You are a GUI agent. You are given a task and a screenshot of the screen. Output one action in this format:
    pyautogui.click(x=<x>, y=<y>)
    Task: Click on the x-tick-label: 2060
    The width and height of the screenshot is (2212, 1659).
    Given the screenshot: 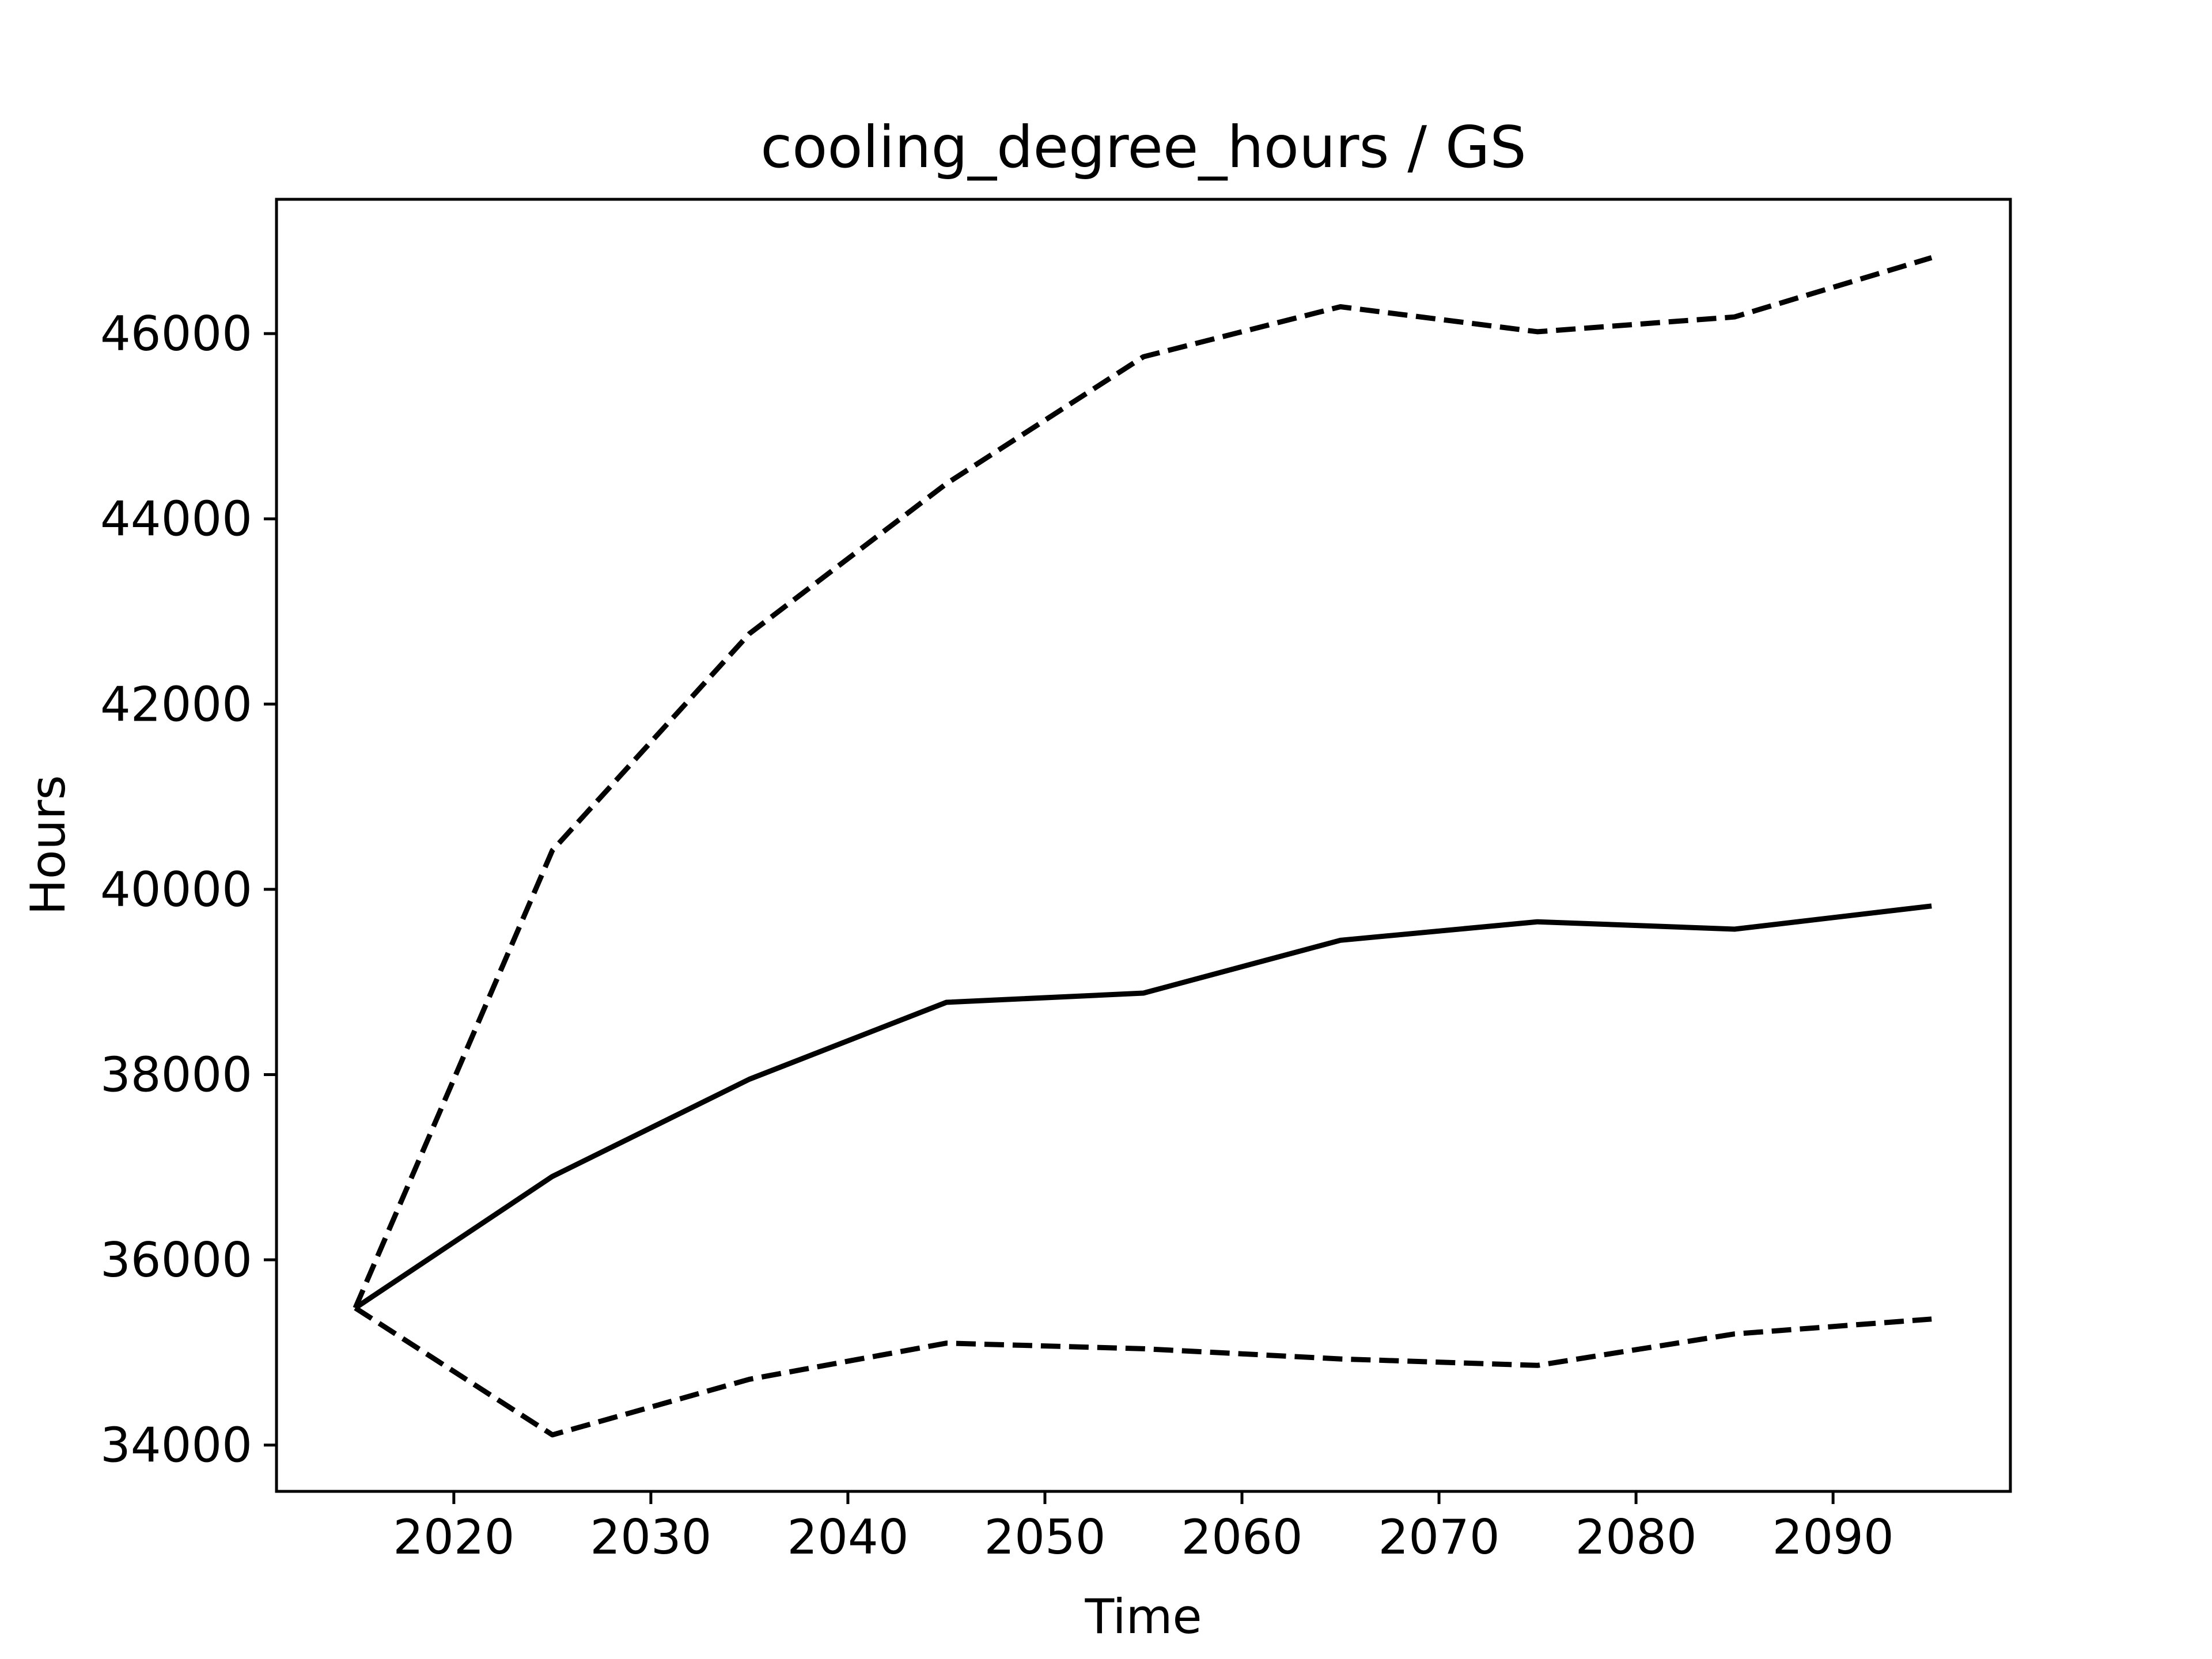 What is the action you would take?
    pyautogui.click(x=1241, y=1537)
    